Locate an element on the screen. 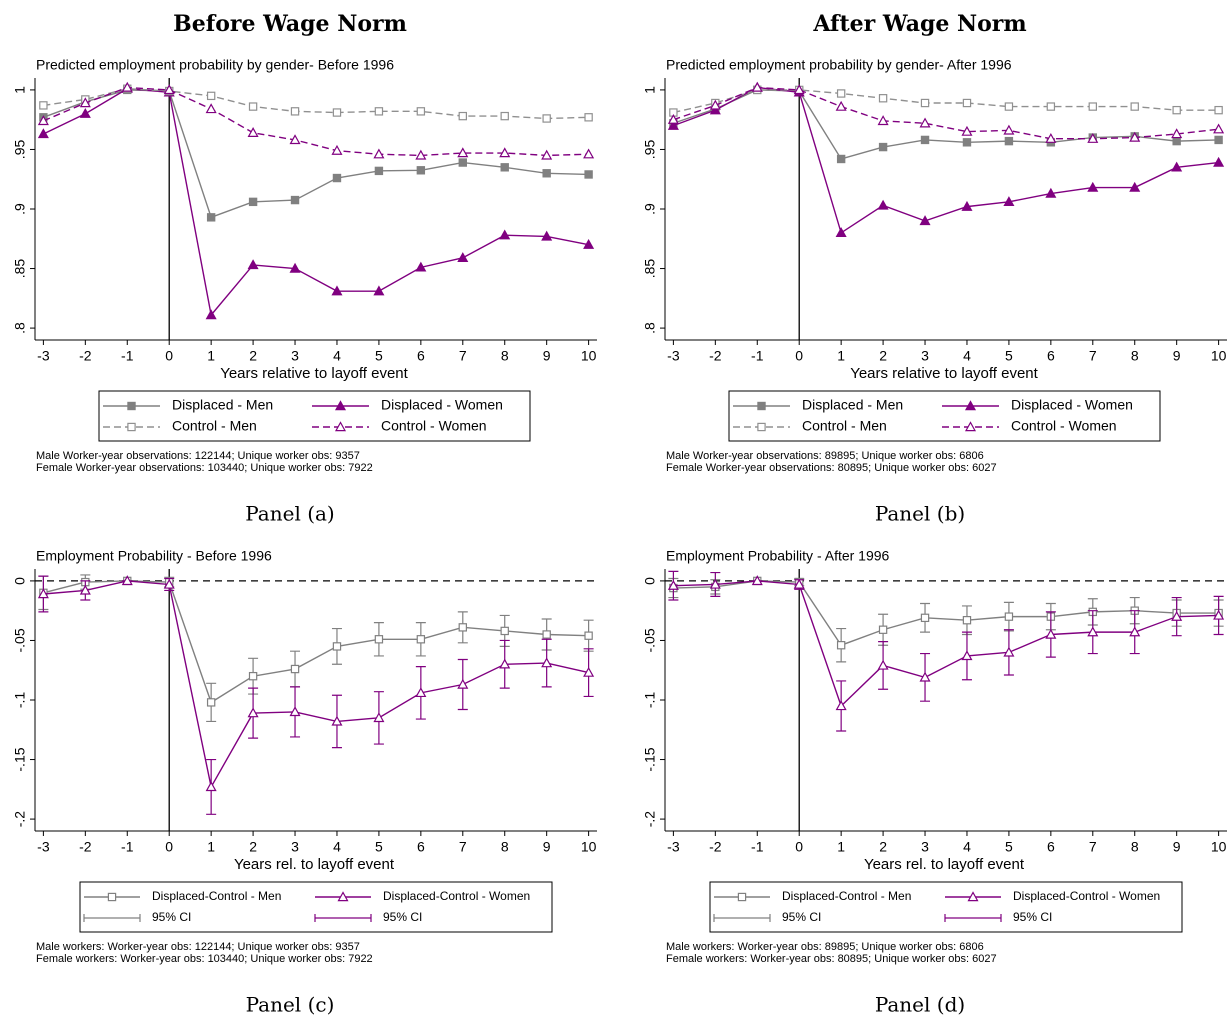 Image resolution: width=1230 pixels, height=1019 pixels. legend-label: Displaced-Control - Women is located at coordinates (1086, 896).